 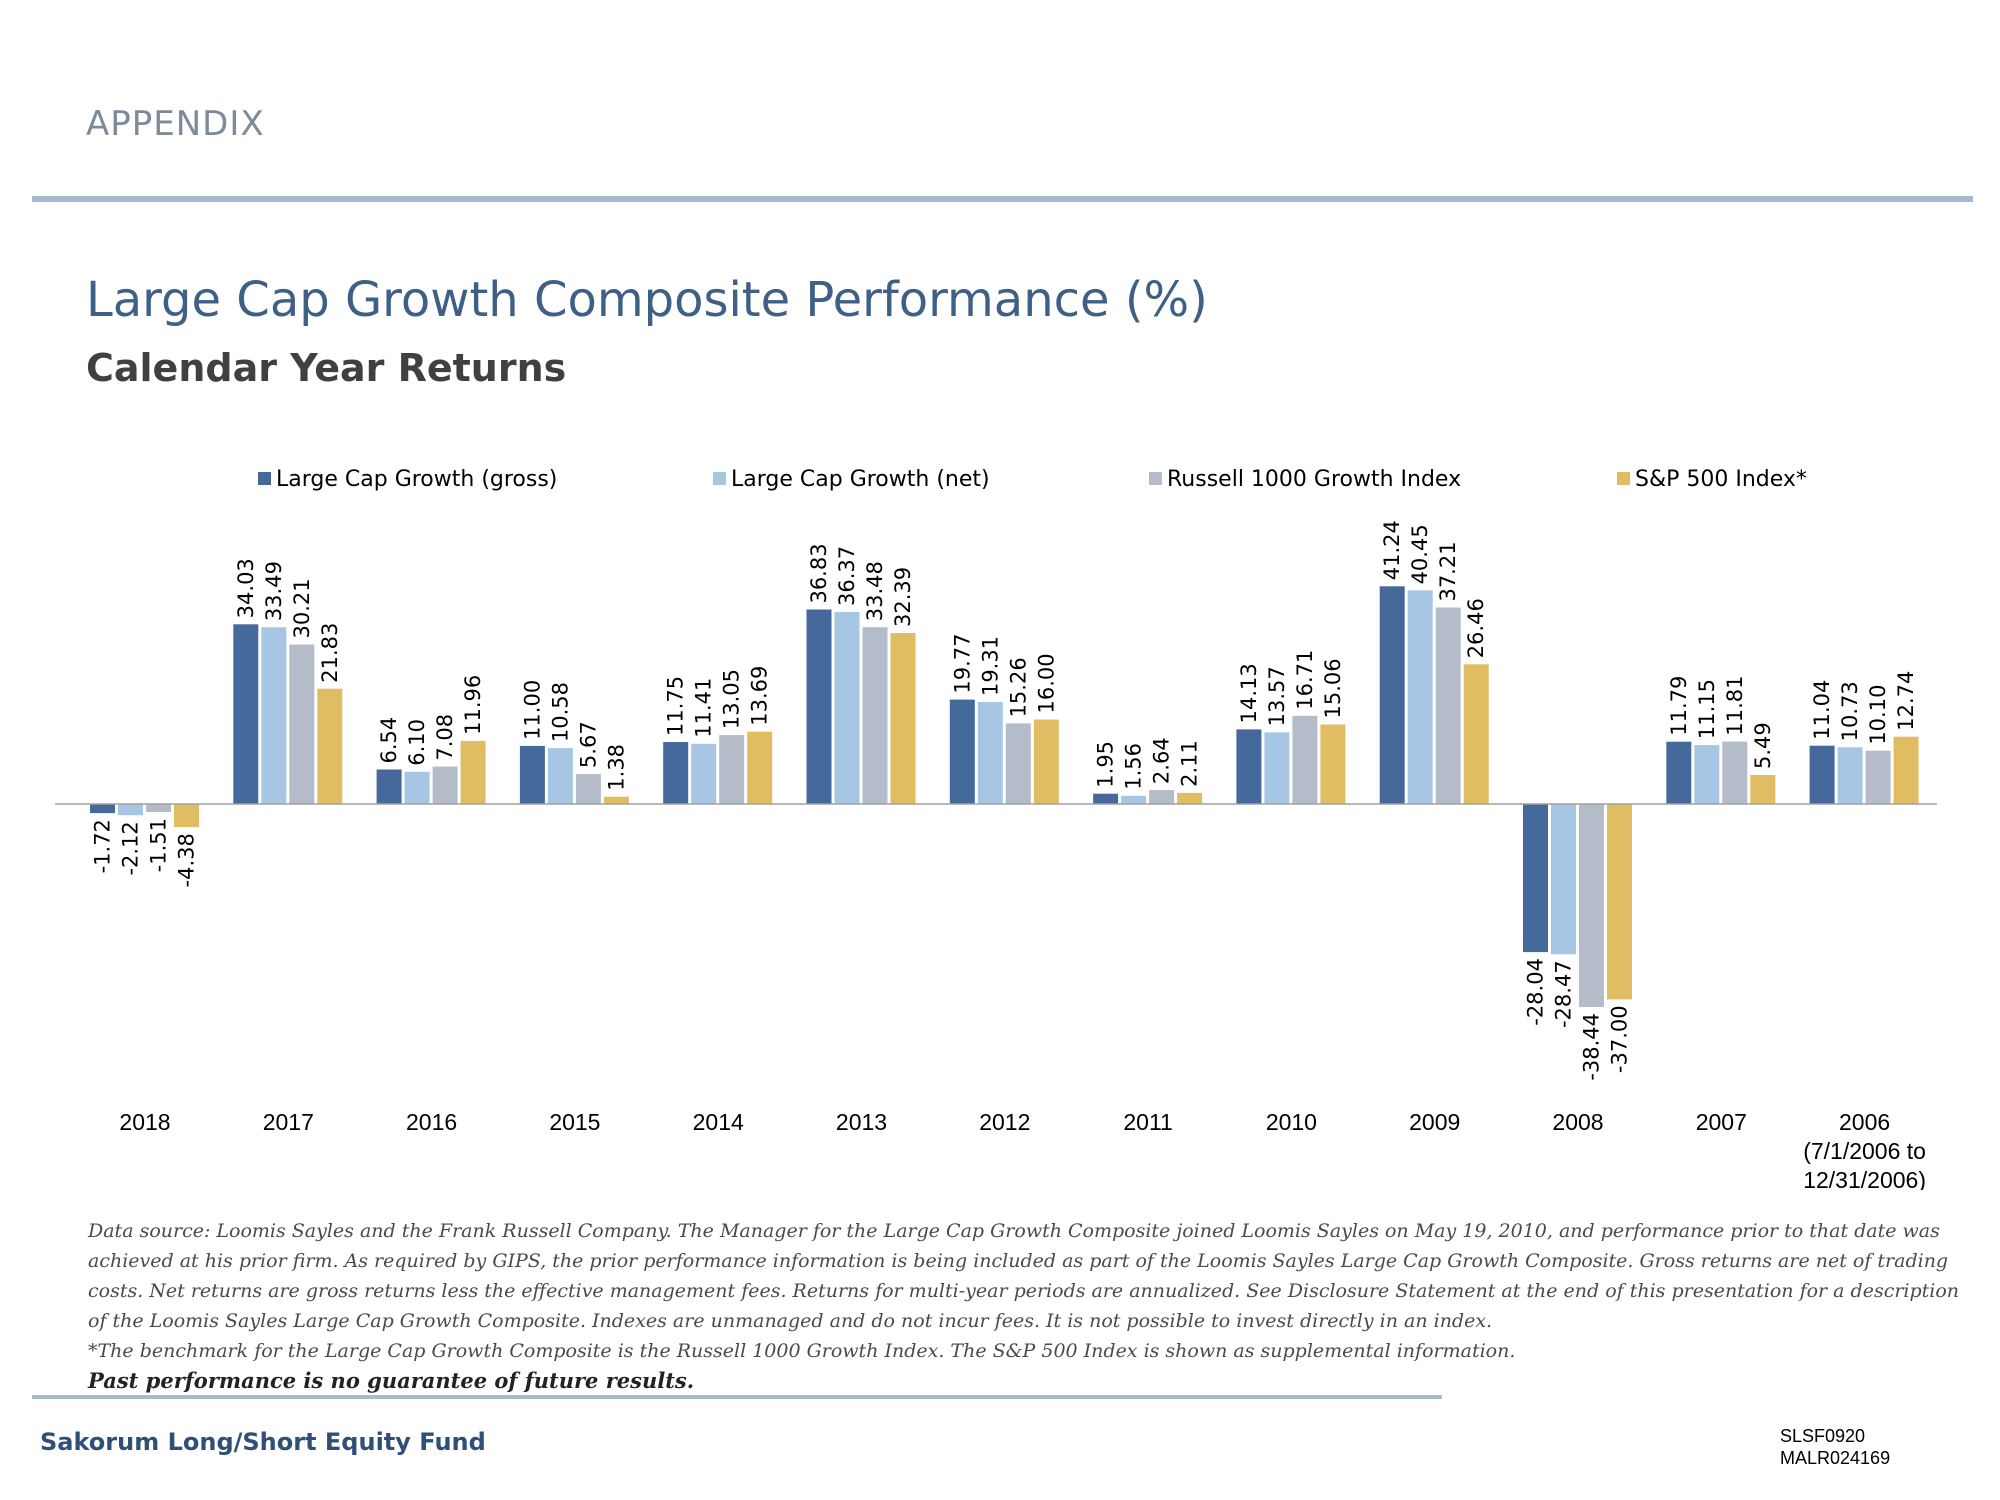 I want to click on legend-swatch-net, so click(x=719, y=478).